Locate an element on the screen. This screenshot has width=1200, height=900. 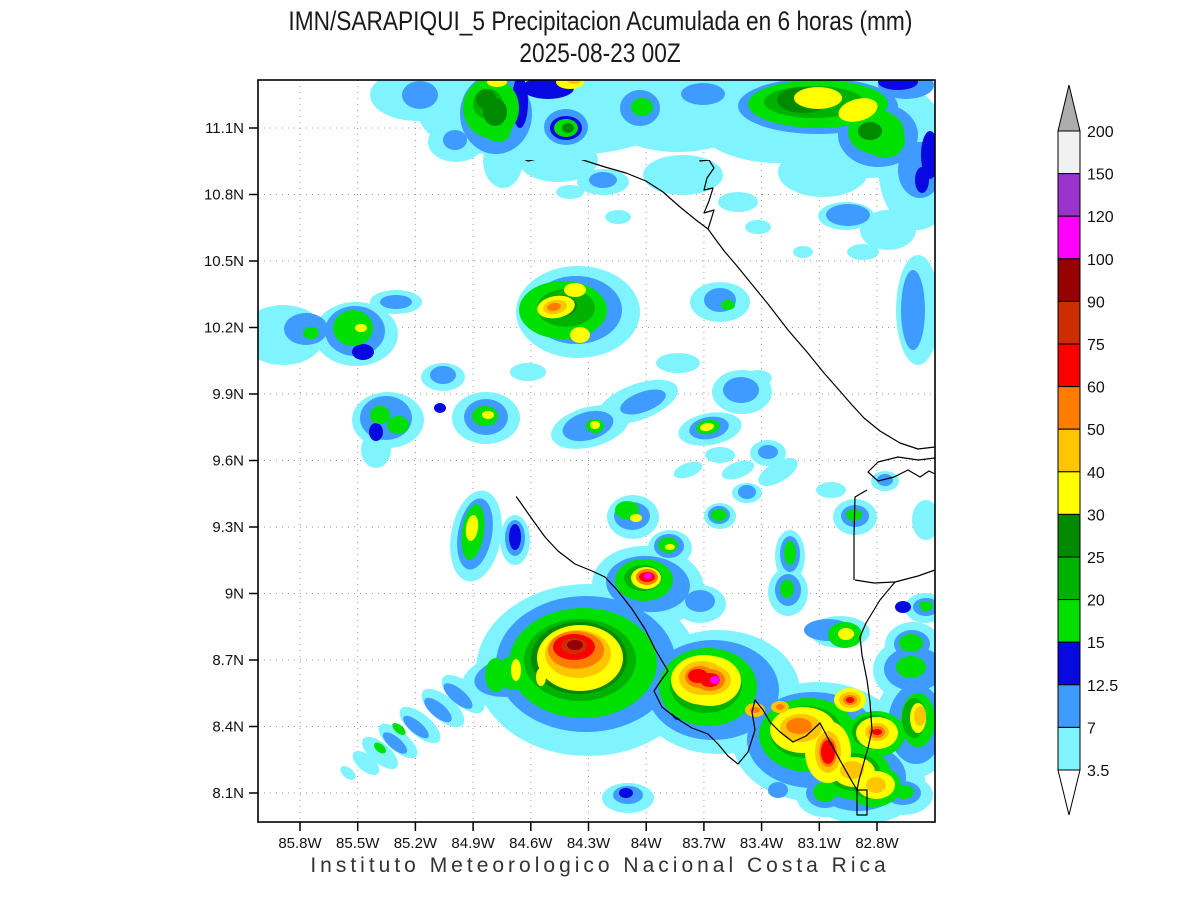
precip-cell-l9 is located at coordinates (554, 307).